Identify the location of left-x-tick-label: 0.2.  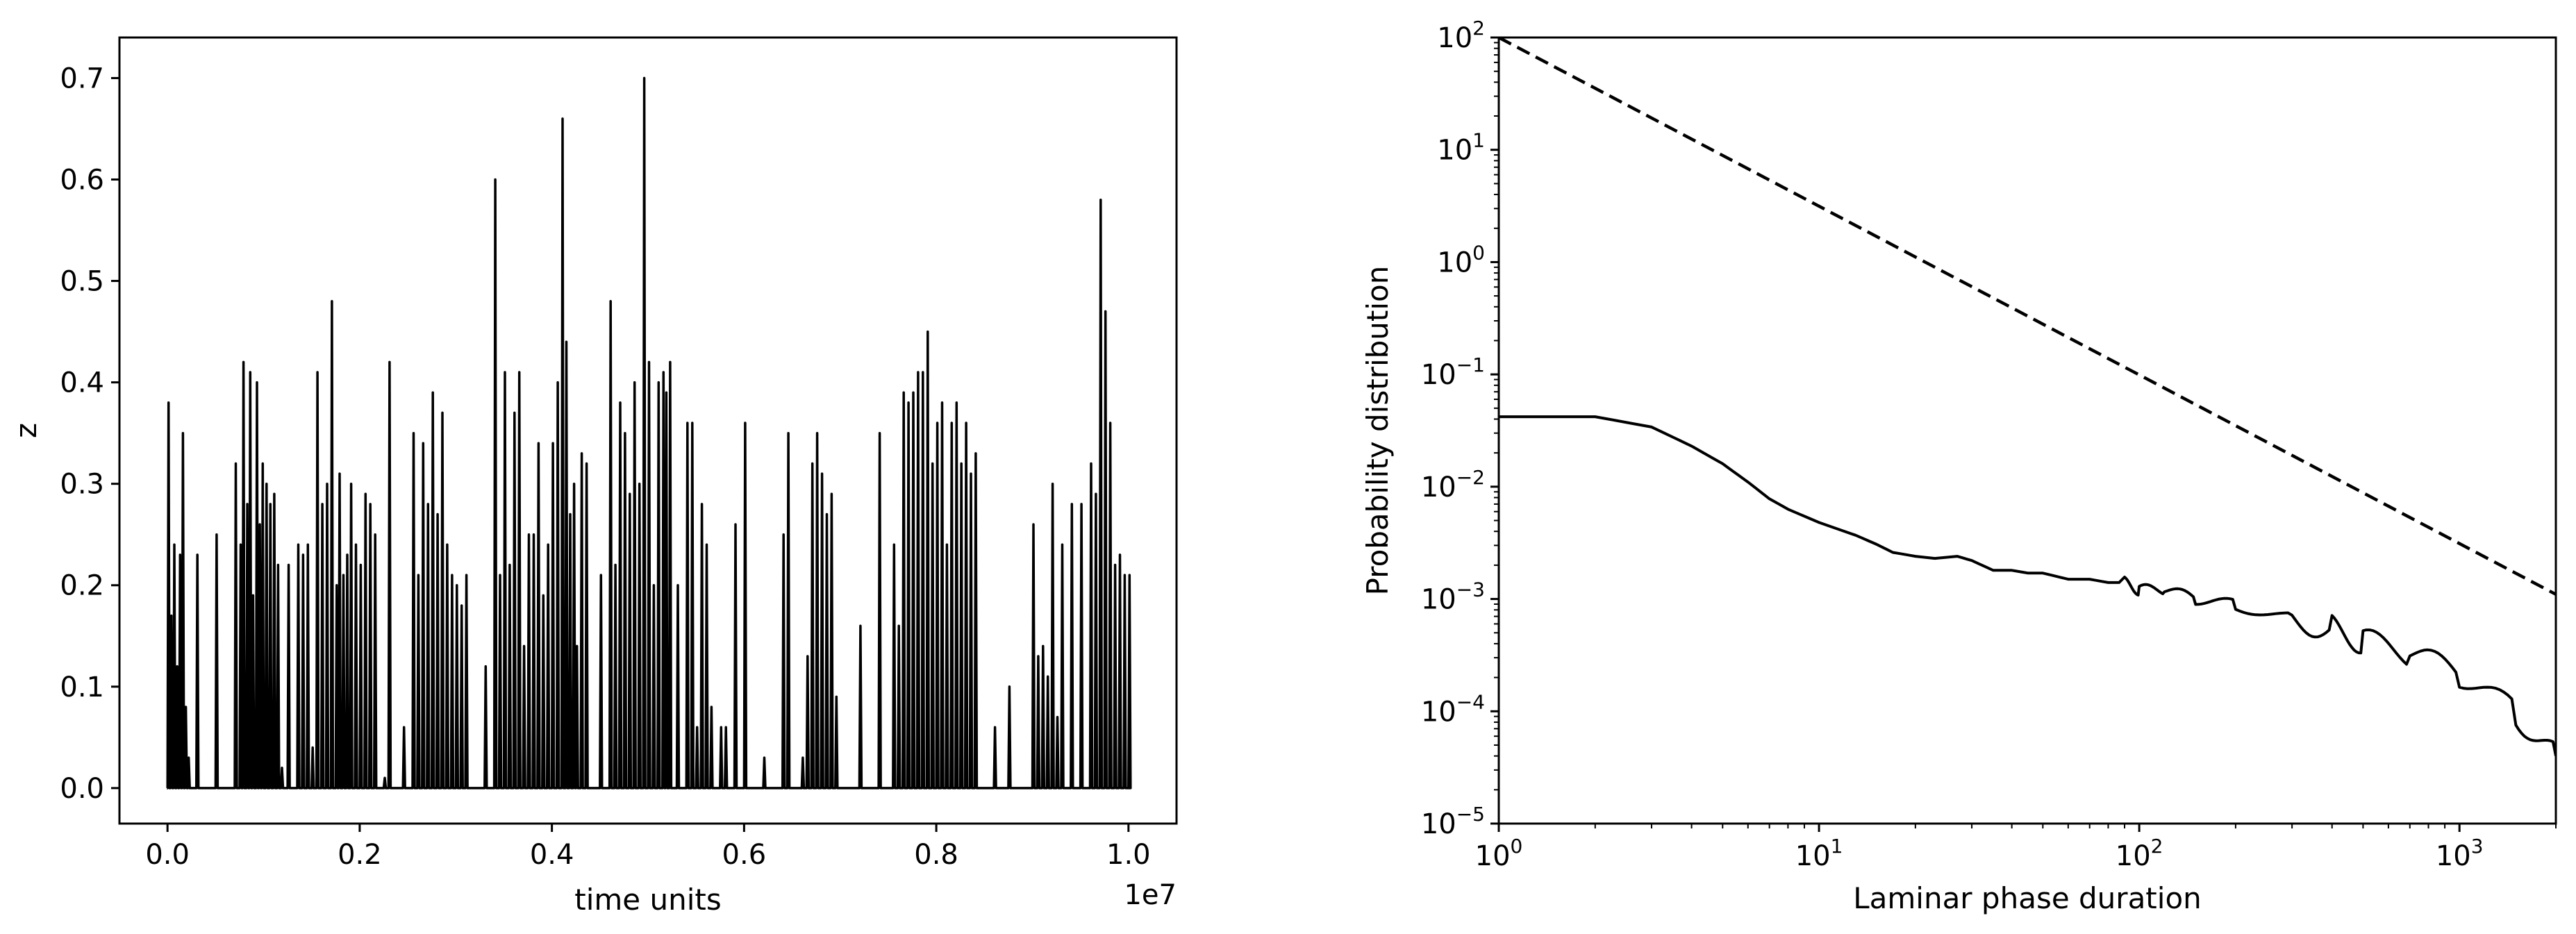
(360, 855).